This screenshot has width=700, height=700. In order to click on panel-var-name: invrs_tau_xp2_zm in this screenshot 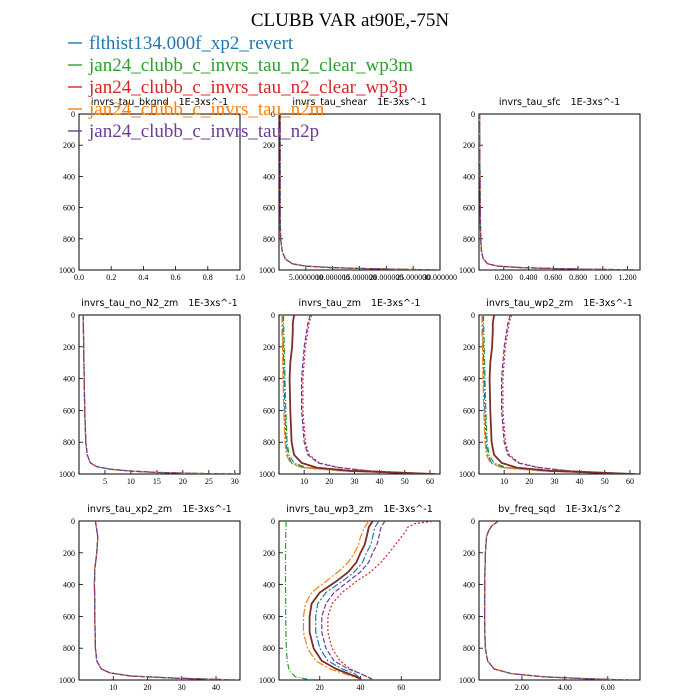, I will do `click(129, 509)`.